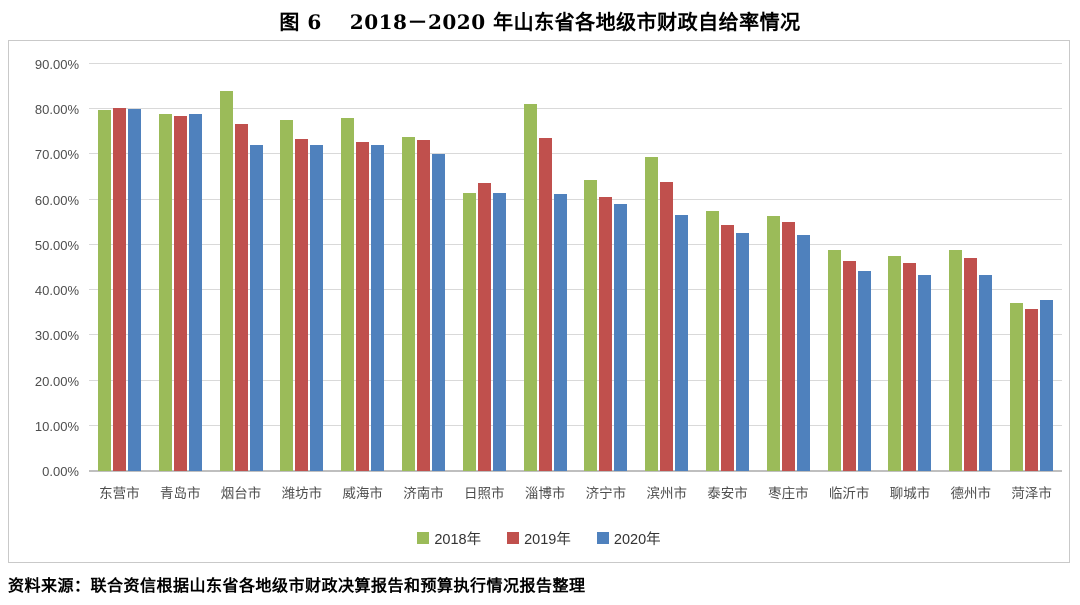 The image size is (1080, 605). Describe the element at coordinates (728, 348) in the screenshot. I see `bar-2019年-泰安市` at that location.